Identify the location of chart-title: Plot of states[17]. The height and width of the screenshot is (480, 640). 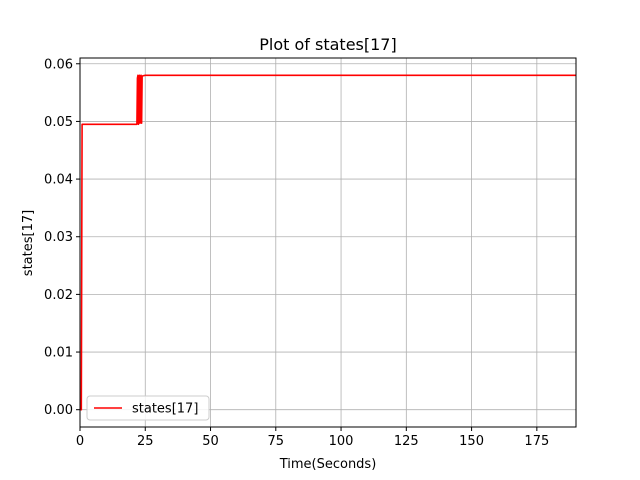
(327, 44).